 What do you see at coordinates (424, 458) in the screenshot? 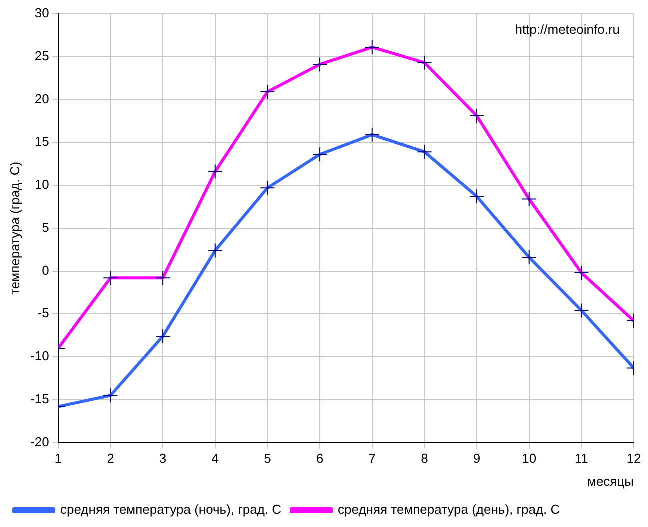
I see `x-tick-label: 8` at bounding box center [424, 458].